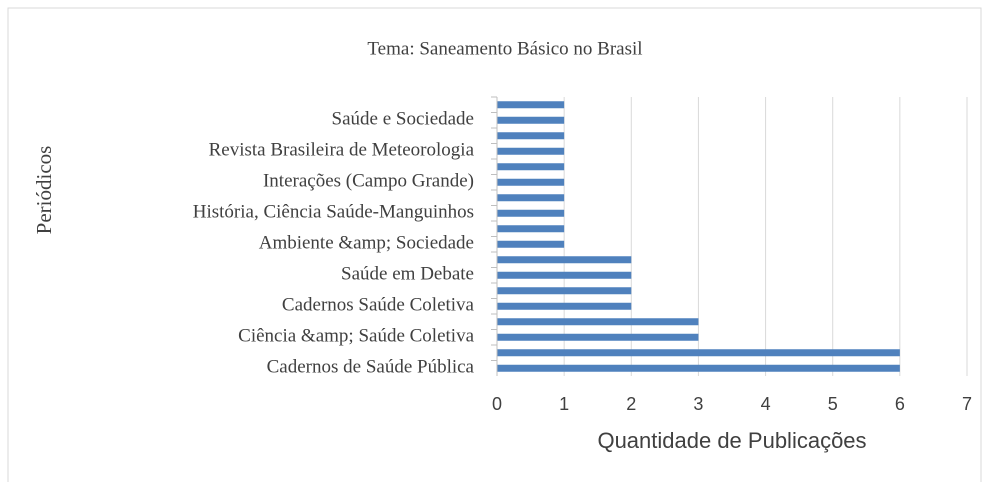 Image resolution: width=989 pixels, height=482 pixels. What do you see at coordinates (833, 404) in the screenshot?
I see `x-tick-label: 5` at bounding box center [833, 404].